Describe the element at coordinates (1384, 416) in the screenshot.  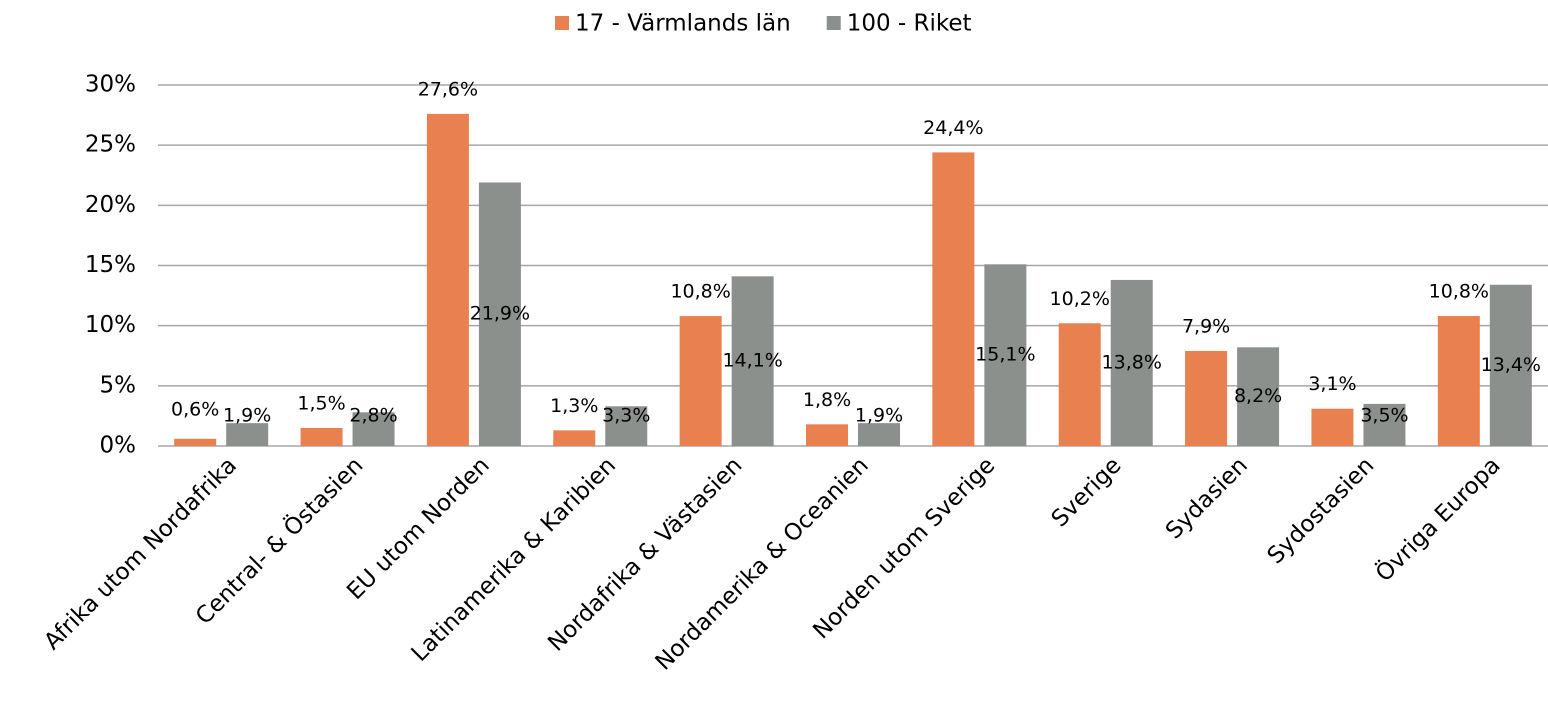
I see `data-label: 3,5%` at that location.